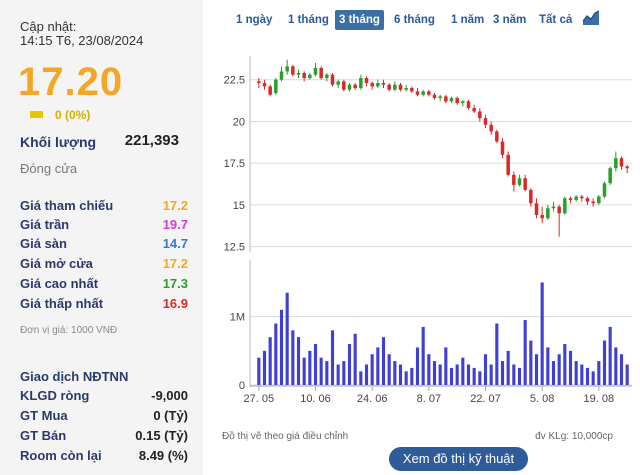 The image size is (640, 475). What do you see at coordinates (161, 435) in the screenshot?
I see `sell-value-value: 0.15 (Tỷ)` at bounding box center [161, 435].